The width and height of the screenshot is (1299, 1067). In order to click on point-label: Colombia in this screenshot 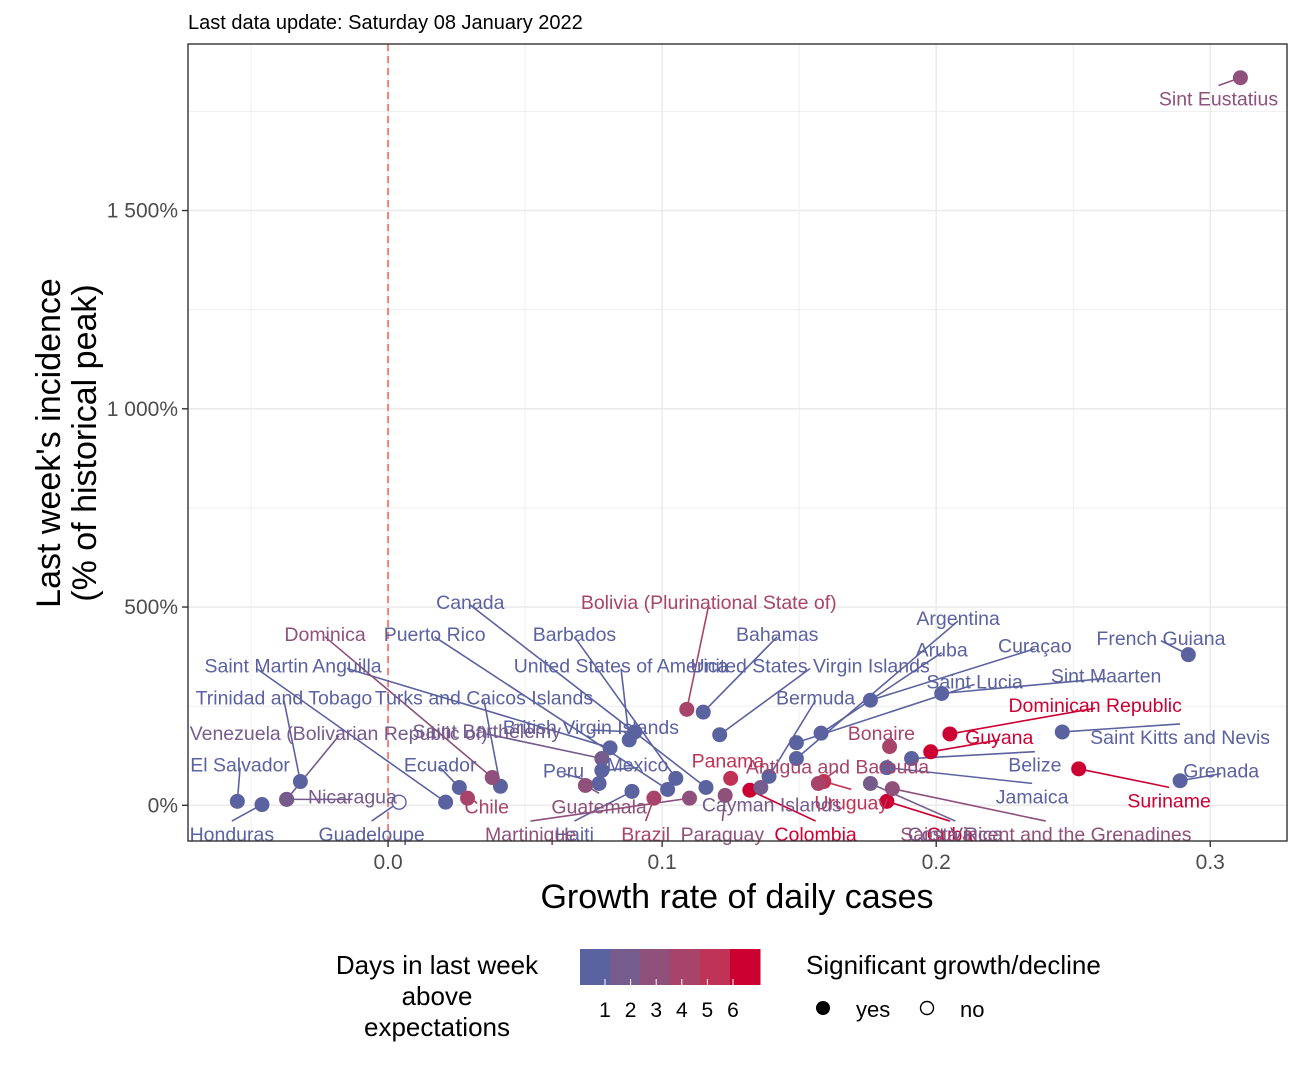, I will do `click(815, 835)`.